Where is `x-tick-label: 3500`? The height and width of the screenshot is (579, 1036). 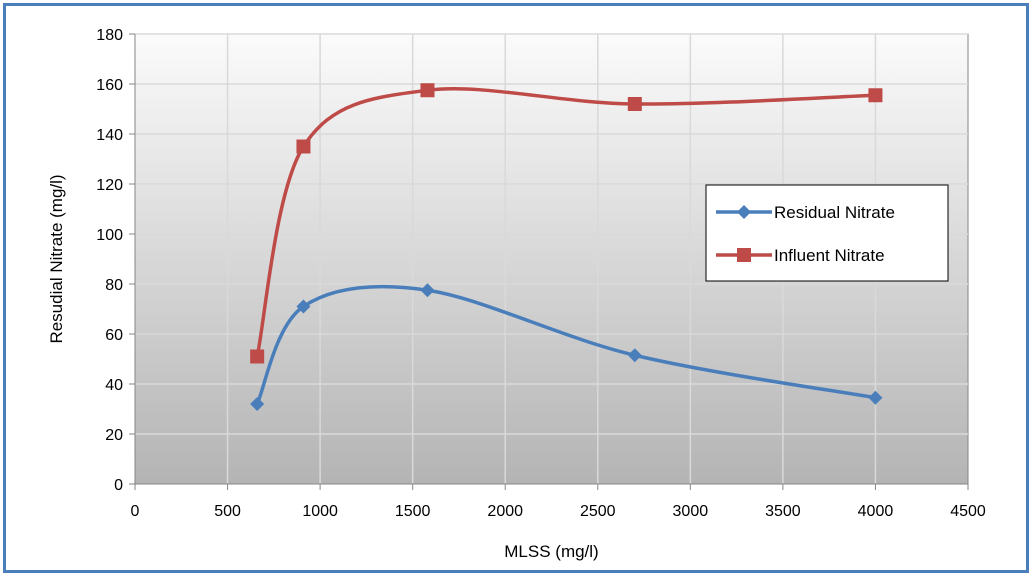 x-tick-label: 3500 is located at coordinates (783, 511).